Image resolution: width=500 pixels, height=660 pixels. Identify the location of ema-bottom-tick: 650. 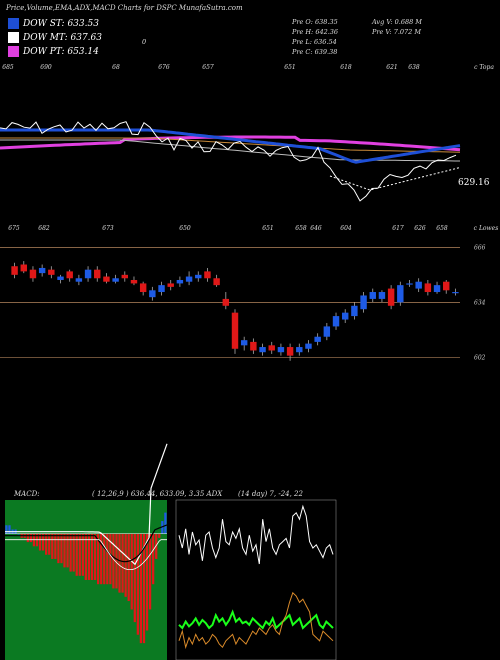
(185, 228).